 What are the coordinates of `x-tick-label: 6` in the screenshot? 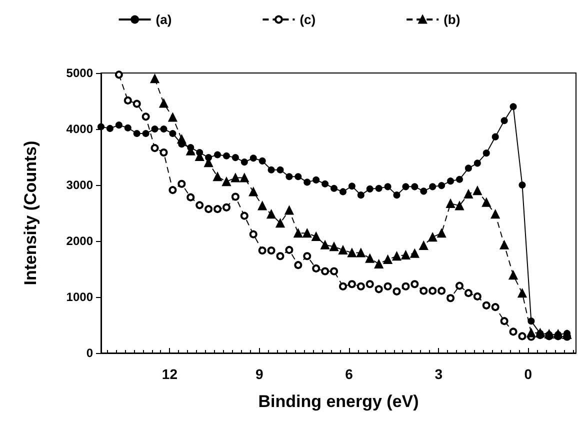 It's located at (349, 374).